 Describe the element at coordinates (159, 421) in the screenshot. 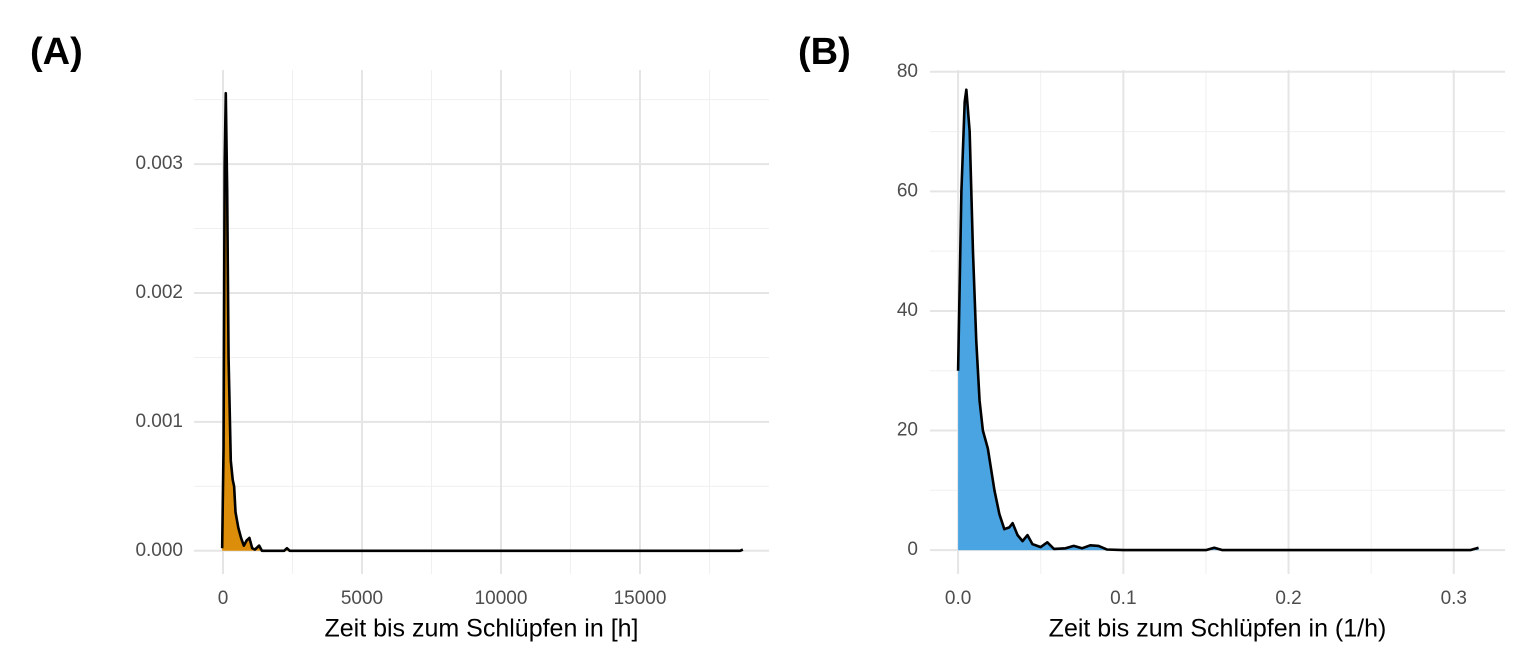

I see `y-tick-label: 0.001` at that location.